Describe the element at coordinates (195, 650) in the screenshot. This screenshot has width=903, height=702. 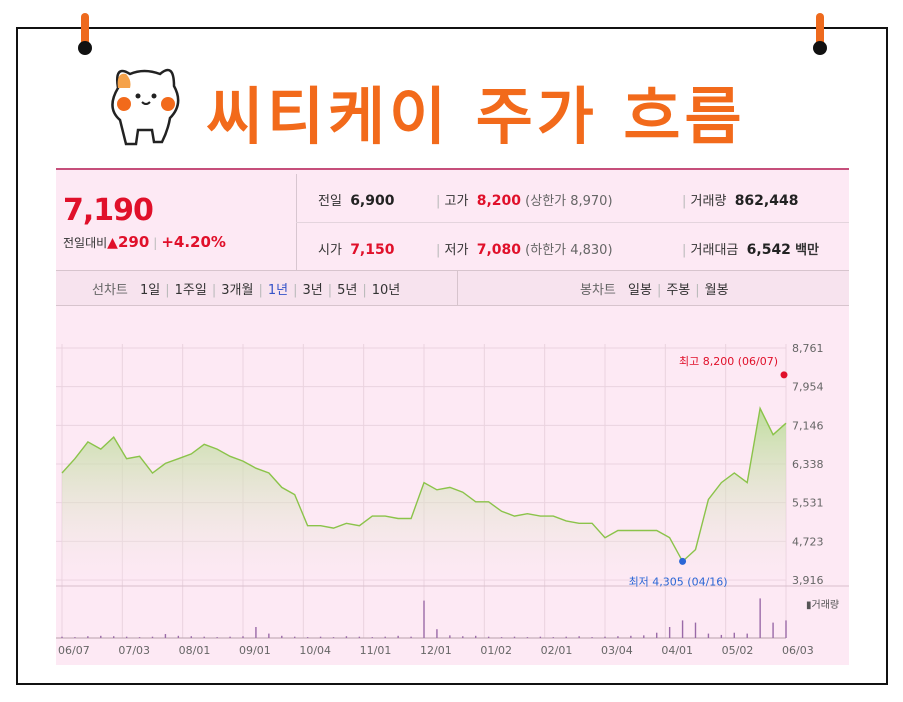
I see `x-tick-label: 08/01` at that location.